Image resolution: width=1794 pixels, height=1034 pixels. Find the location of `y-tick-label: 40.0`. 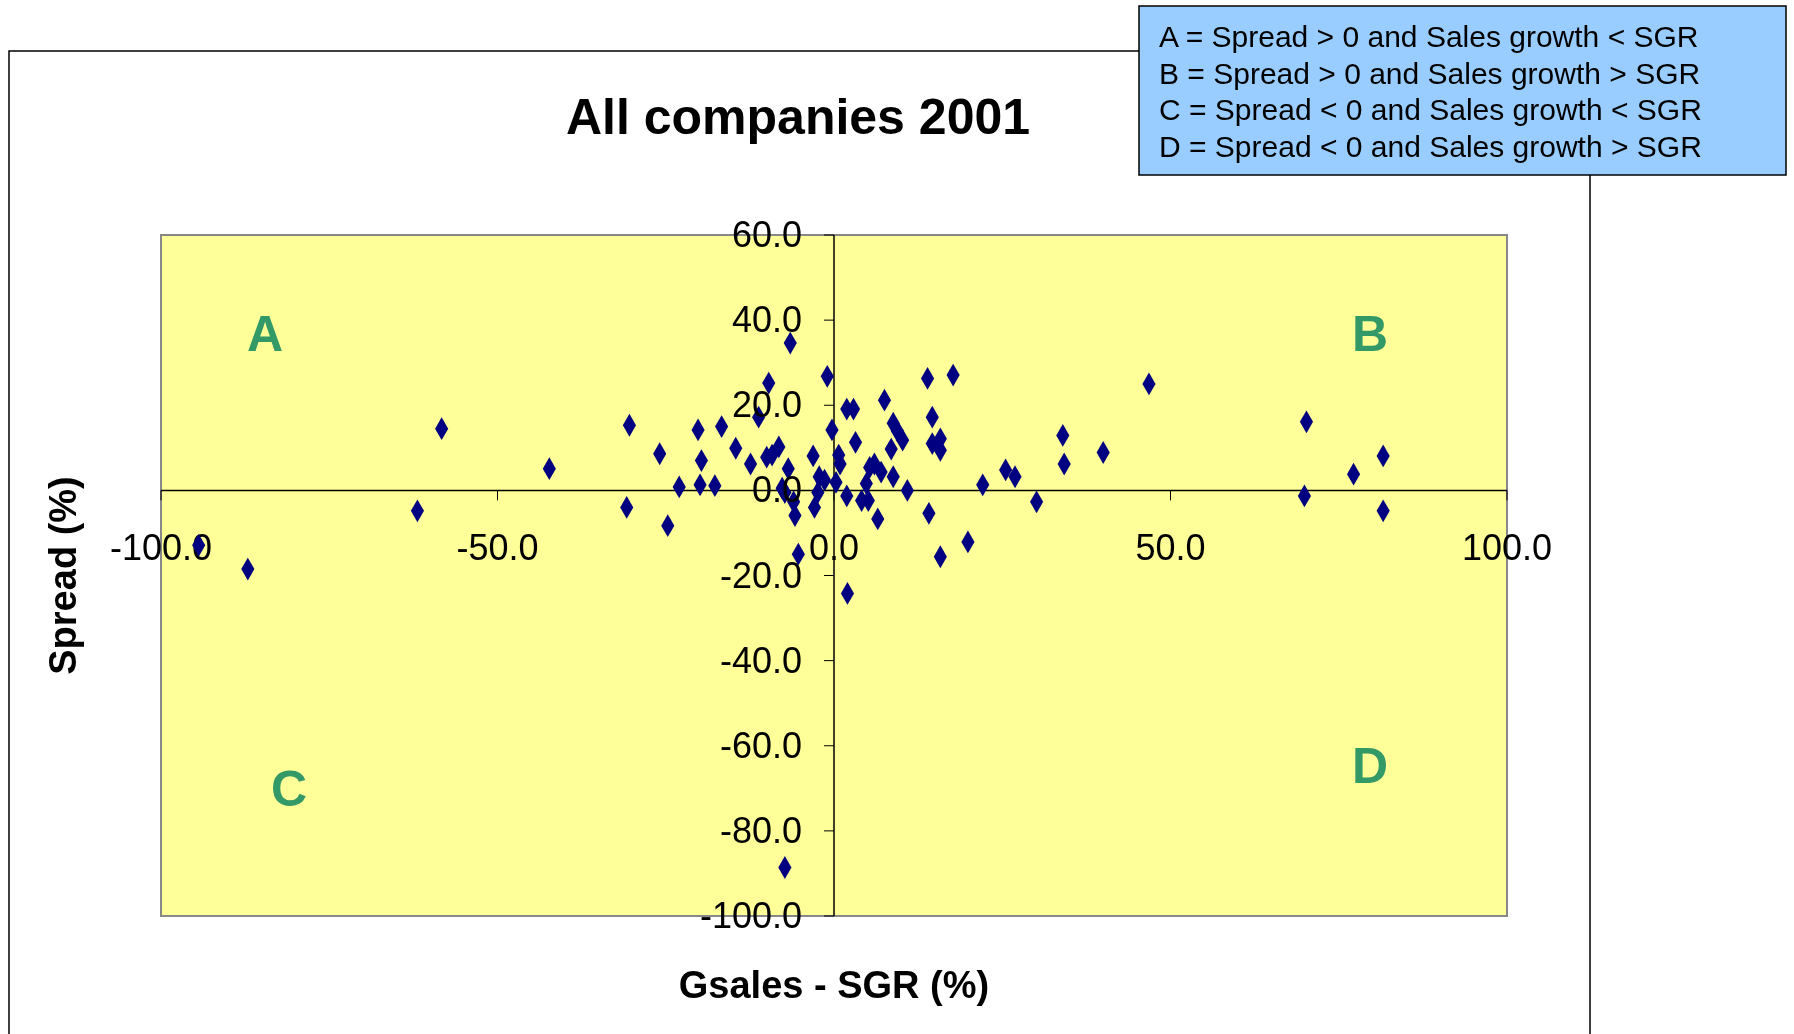

y-tick-label: 40.0 is located at coordinates (766, 320).